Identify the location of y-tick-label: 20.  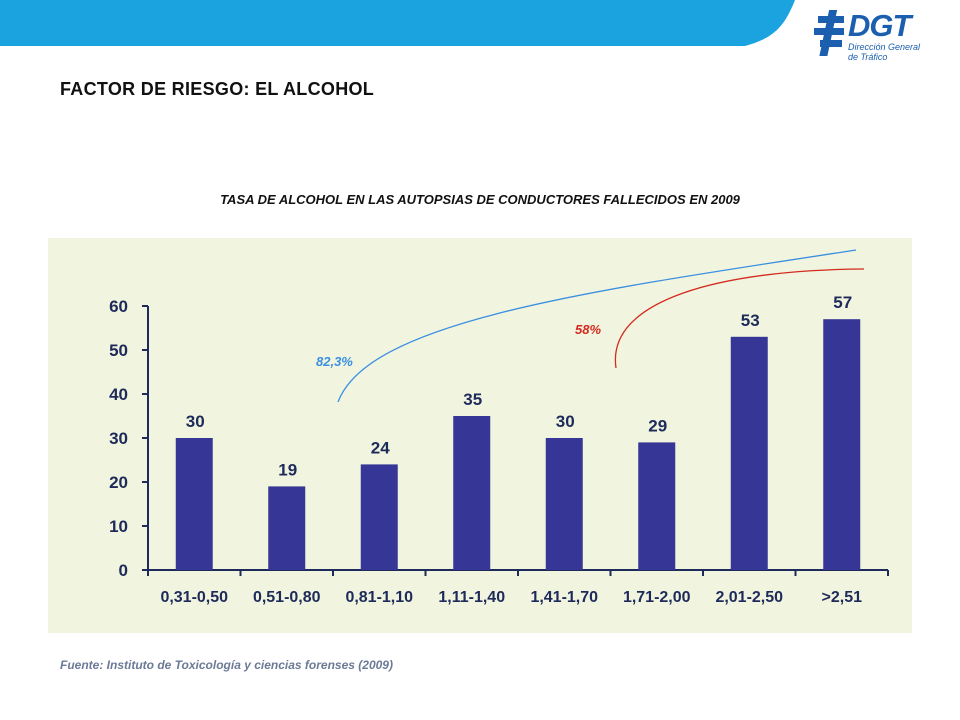
(118, 482).